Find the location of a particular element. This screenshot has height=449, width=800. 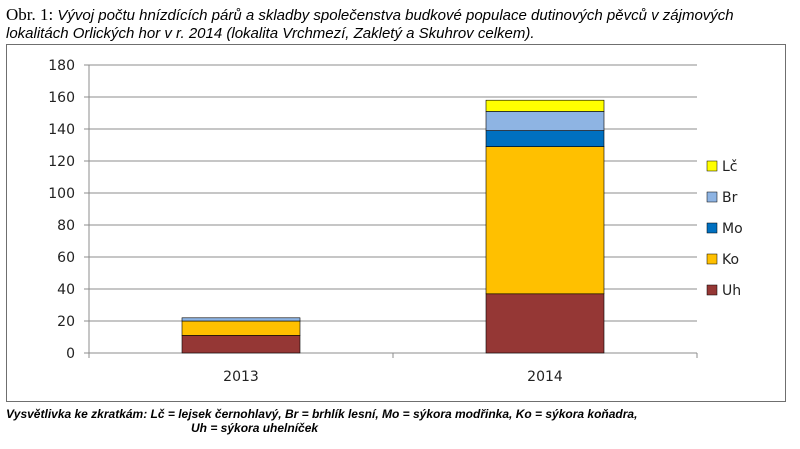

legend-swatch-Lč is located at coordinates (712, 166).